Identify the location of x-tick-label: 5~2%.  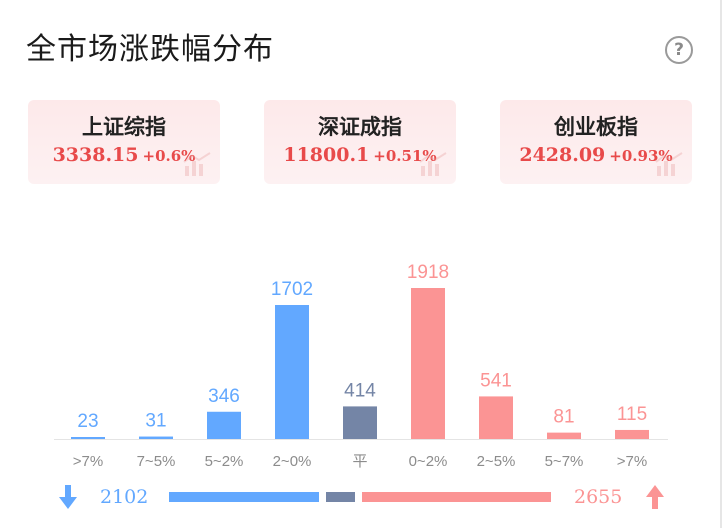
(224, 461).